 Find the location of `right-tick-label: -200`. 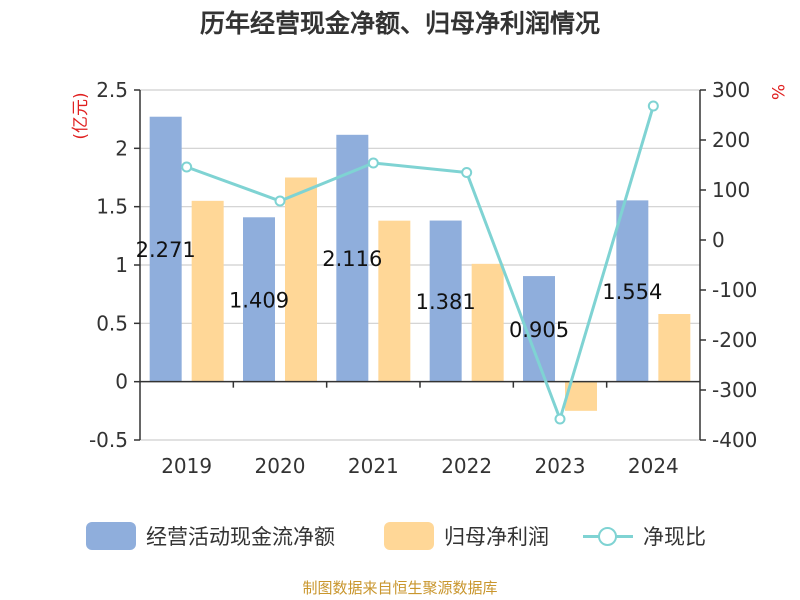

right-tick-label: -200 is located at coordinates (734, 340).